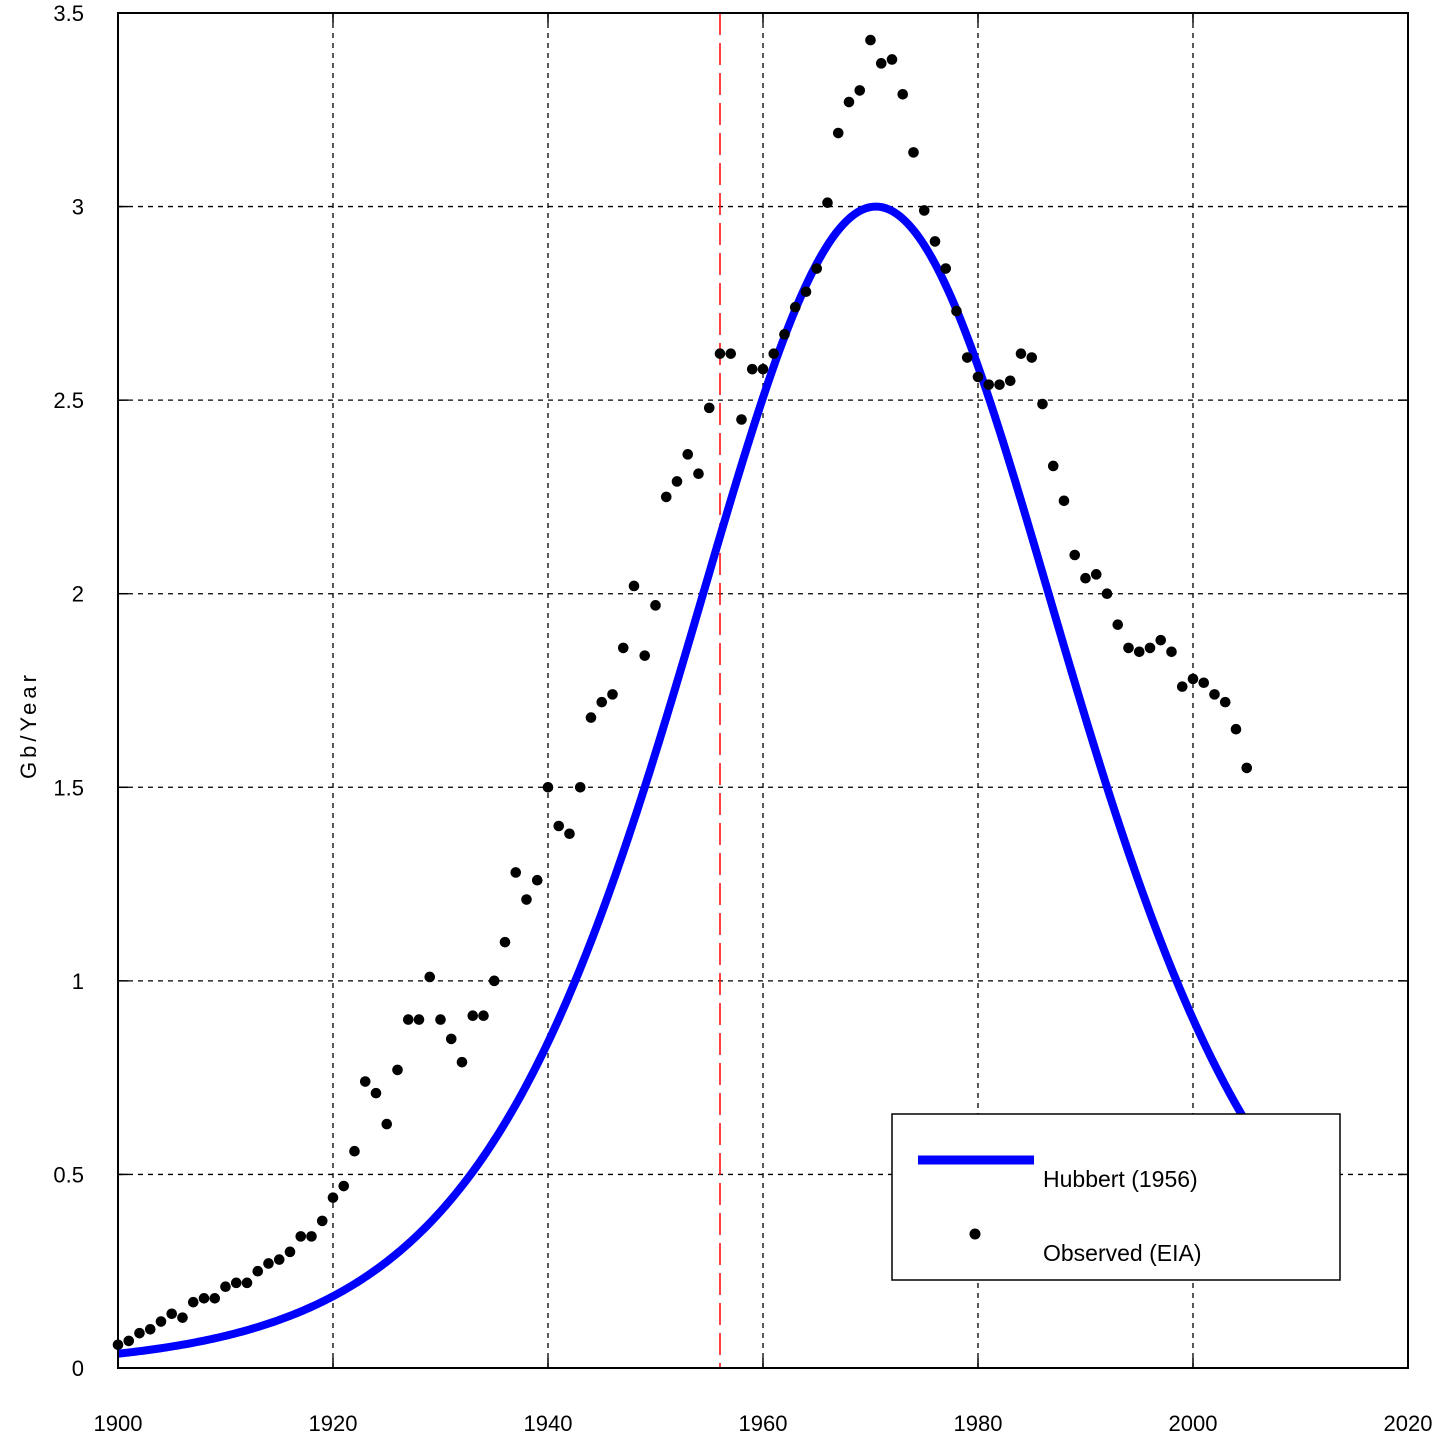  I want to click on y-tick-label: 2, so click(78, 594).